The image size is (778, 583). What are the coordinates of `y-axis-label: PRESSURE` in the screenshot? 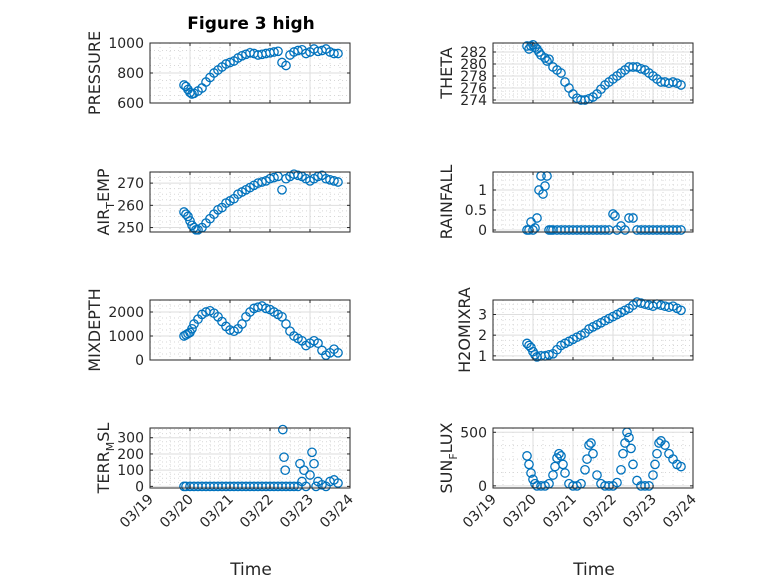 It's located at (94, 73).